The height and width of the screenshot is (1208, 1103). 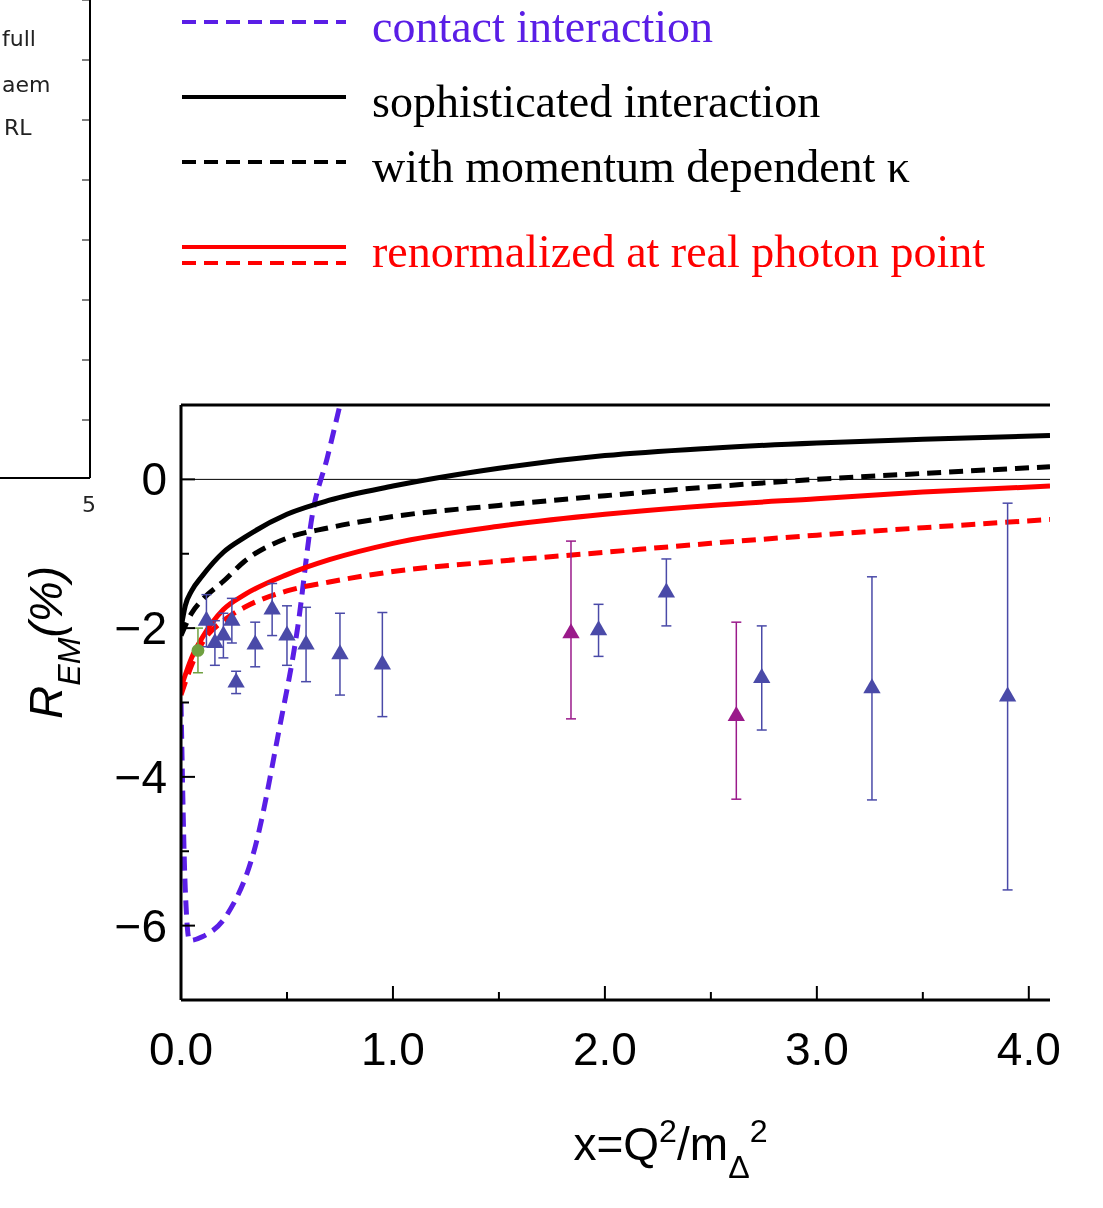 I want to click on x-tick-label: 4.0, so click(x=1028, y=1049).